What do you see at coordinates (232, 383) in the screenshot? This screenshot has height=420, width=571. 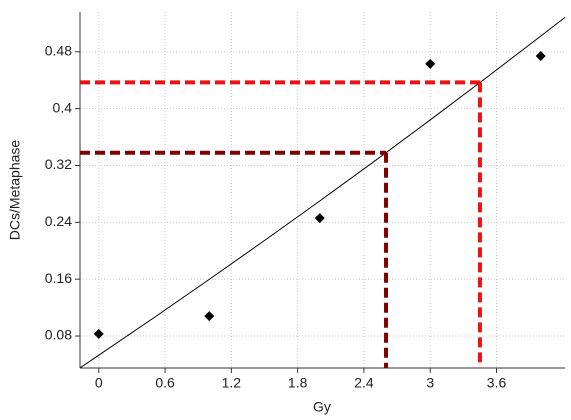 I see `x-tick-label: 1.2` at bounding box center [232, 383].